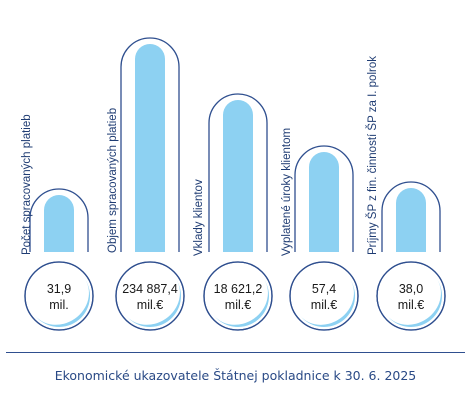 This screenshot has width=471, height=409. What do you see at coordinates (199, 217) in the screenshot?
I see `category-label: Vklady klientov` at bounding box center [199, 217].